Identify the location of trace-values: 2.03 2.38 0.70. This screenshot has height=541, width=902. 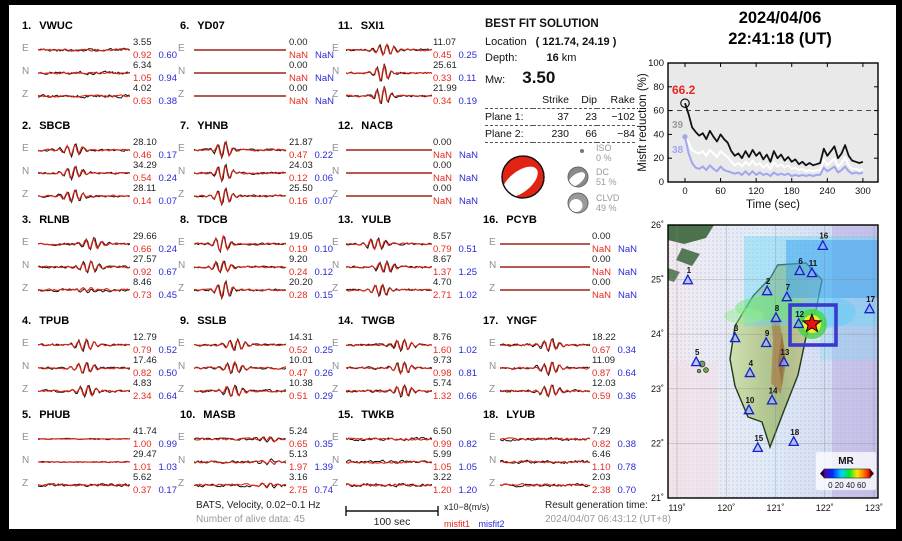
(614, 484).